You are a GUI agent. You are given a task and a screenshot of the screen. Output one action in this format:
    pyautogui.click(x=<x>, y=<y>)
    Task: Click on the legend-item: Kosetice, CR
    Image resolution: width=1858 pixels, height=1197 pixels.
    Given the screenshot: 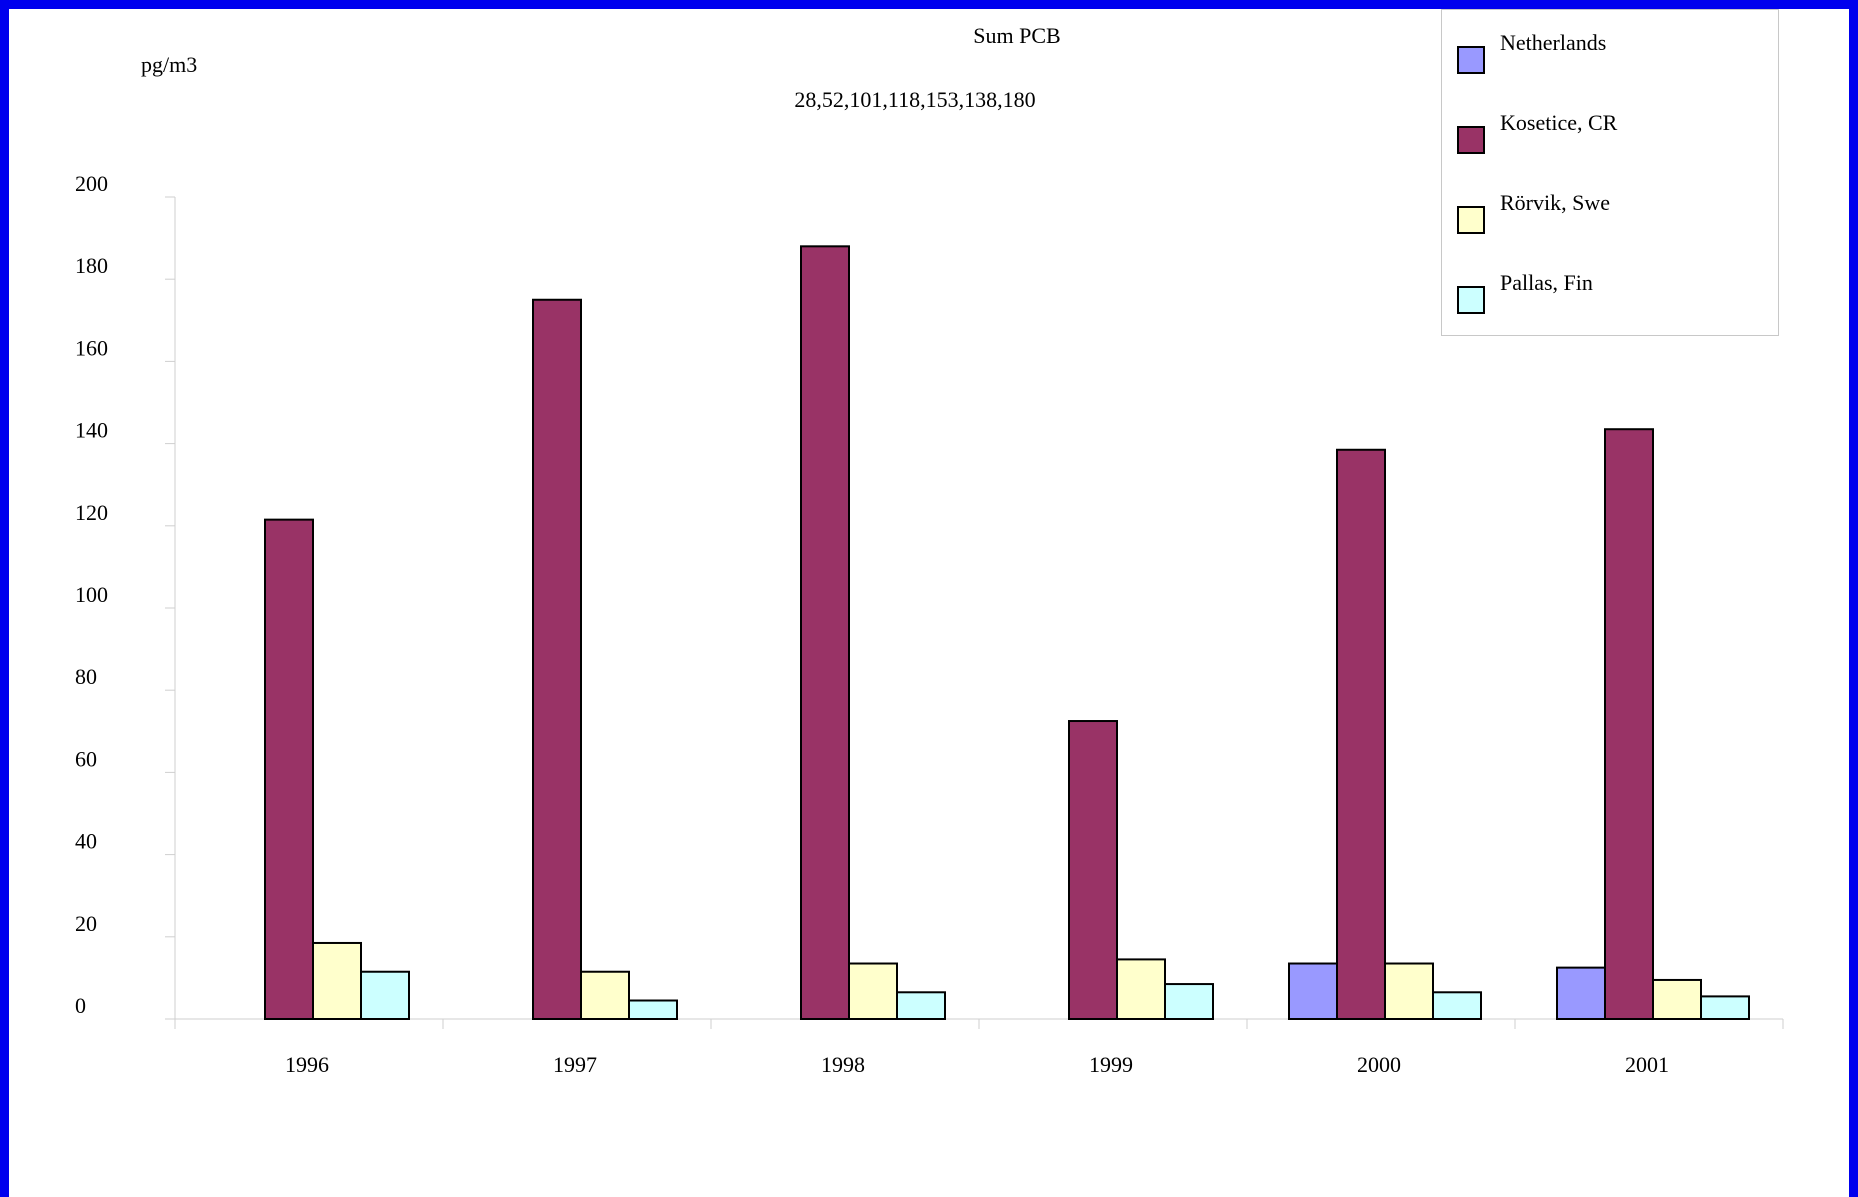 What is the action you would take?
    pyautogui.click(x=1612, y=126)
    